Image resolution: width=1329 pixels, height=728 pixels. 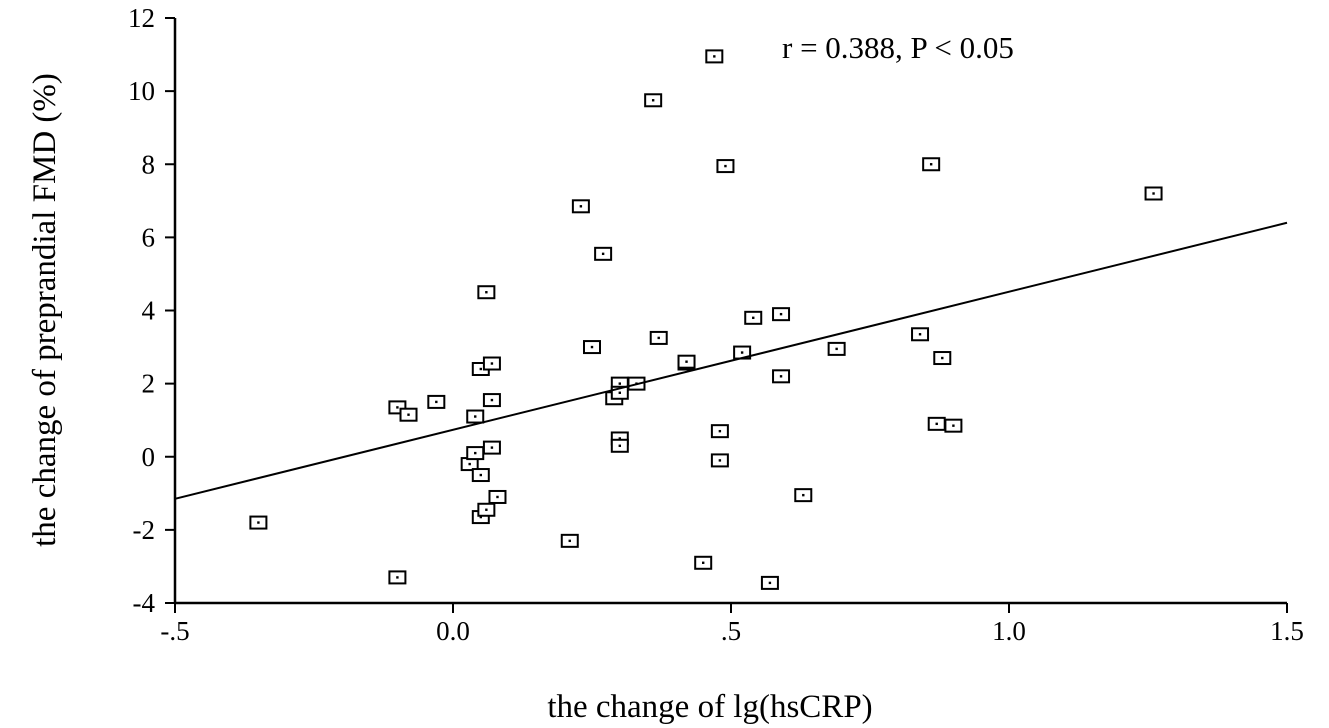 I want to click on x-tick-label: -.5, so click(x=174, y=631).